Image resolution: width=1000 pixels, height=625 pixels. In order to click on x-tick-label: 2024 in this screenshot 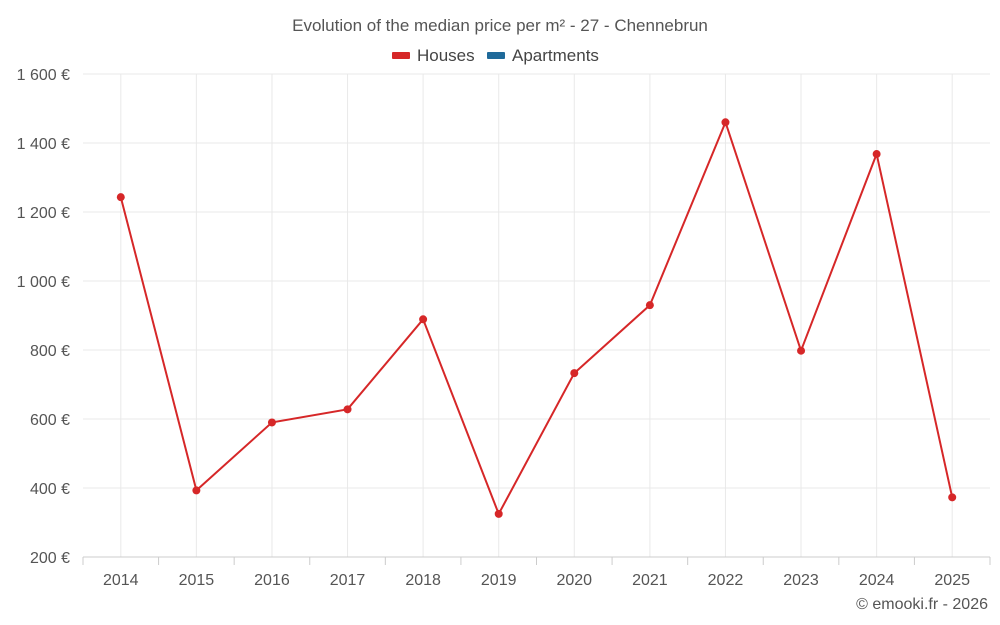, I will do `click(877, 580)`.